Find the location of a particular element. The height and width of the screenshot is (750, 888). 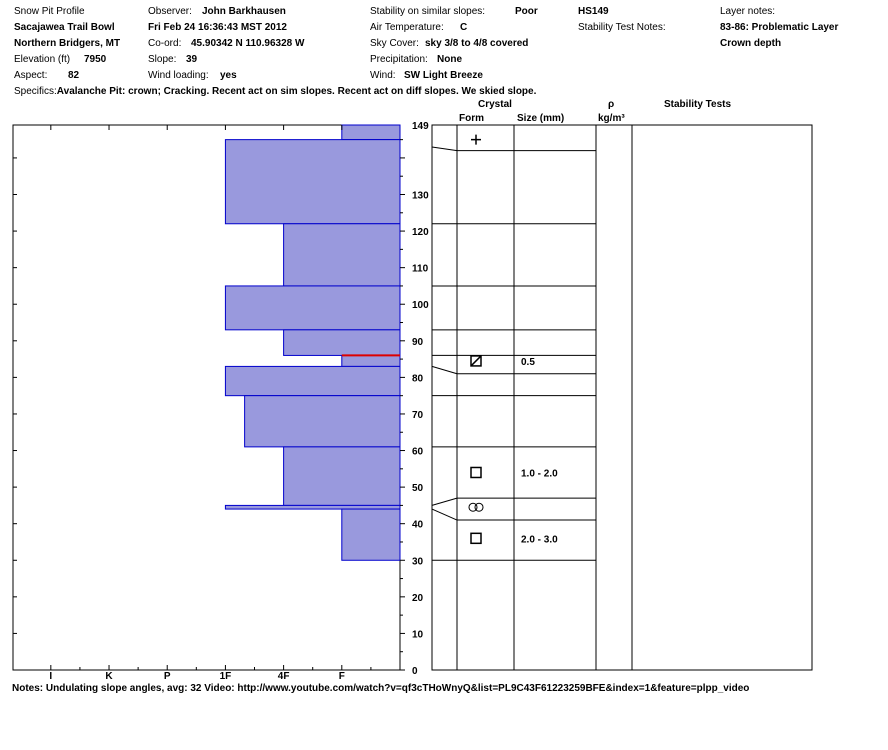

location-name: Sacajawea Trail Bowl is located at coordinates (64, 27).